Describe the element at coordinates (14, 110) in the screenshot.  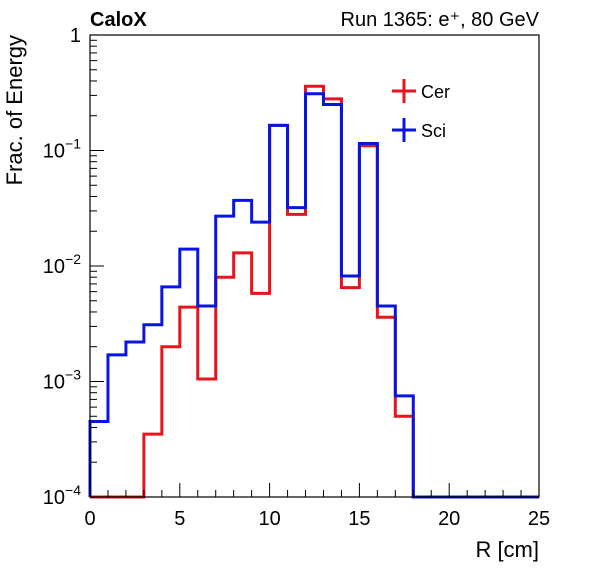
I see `y-axis-title: Frac. of Energy` at that location.